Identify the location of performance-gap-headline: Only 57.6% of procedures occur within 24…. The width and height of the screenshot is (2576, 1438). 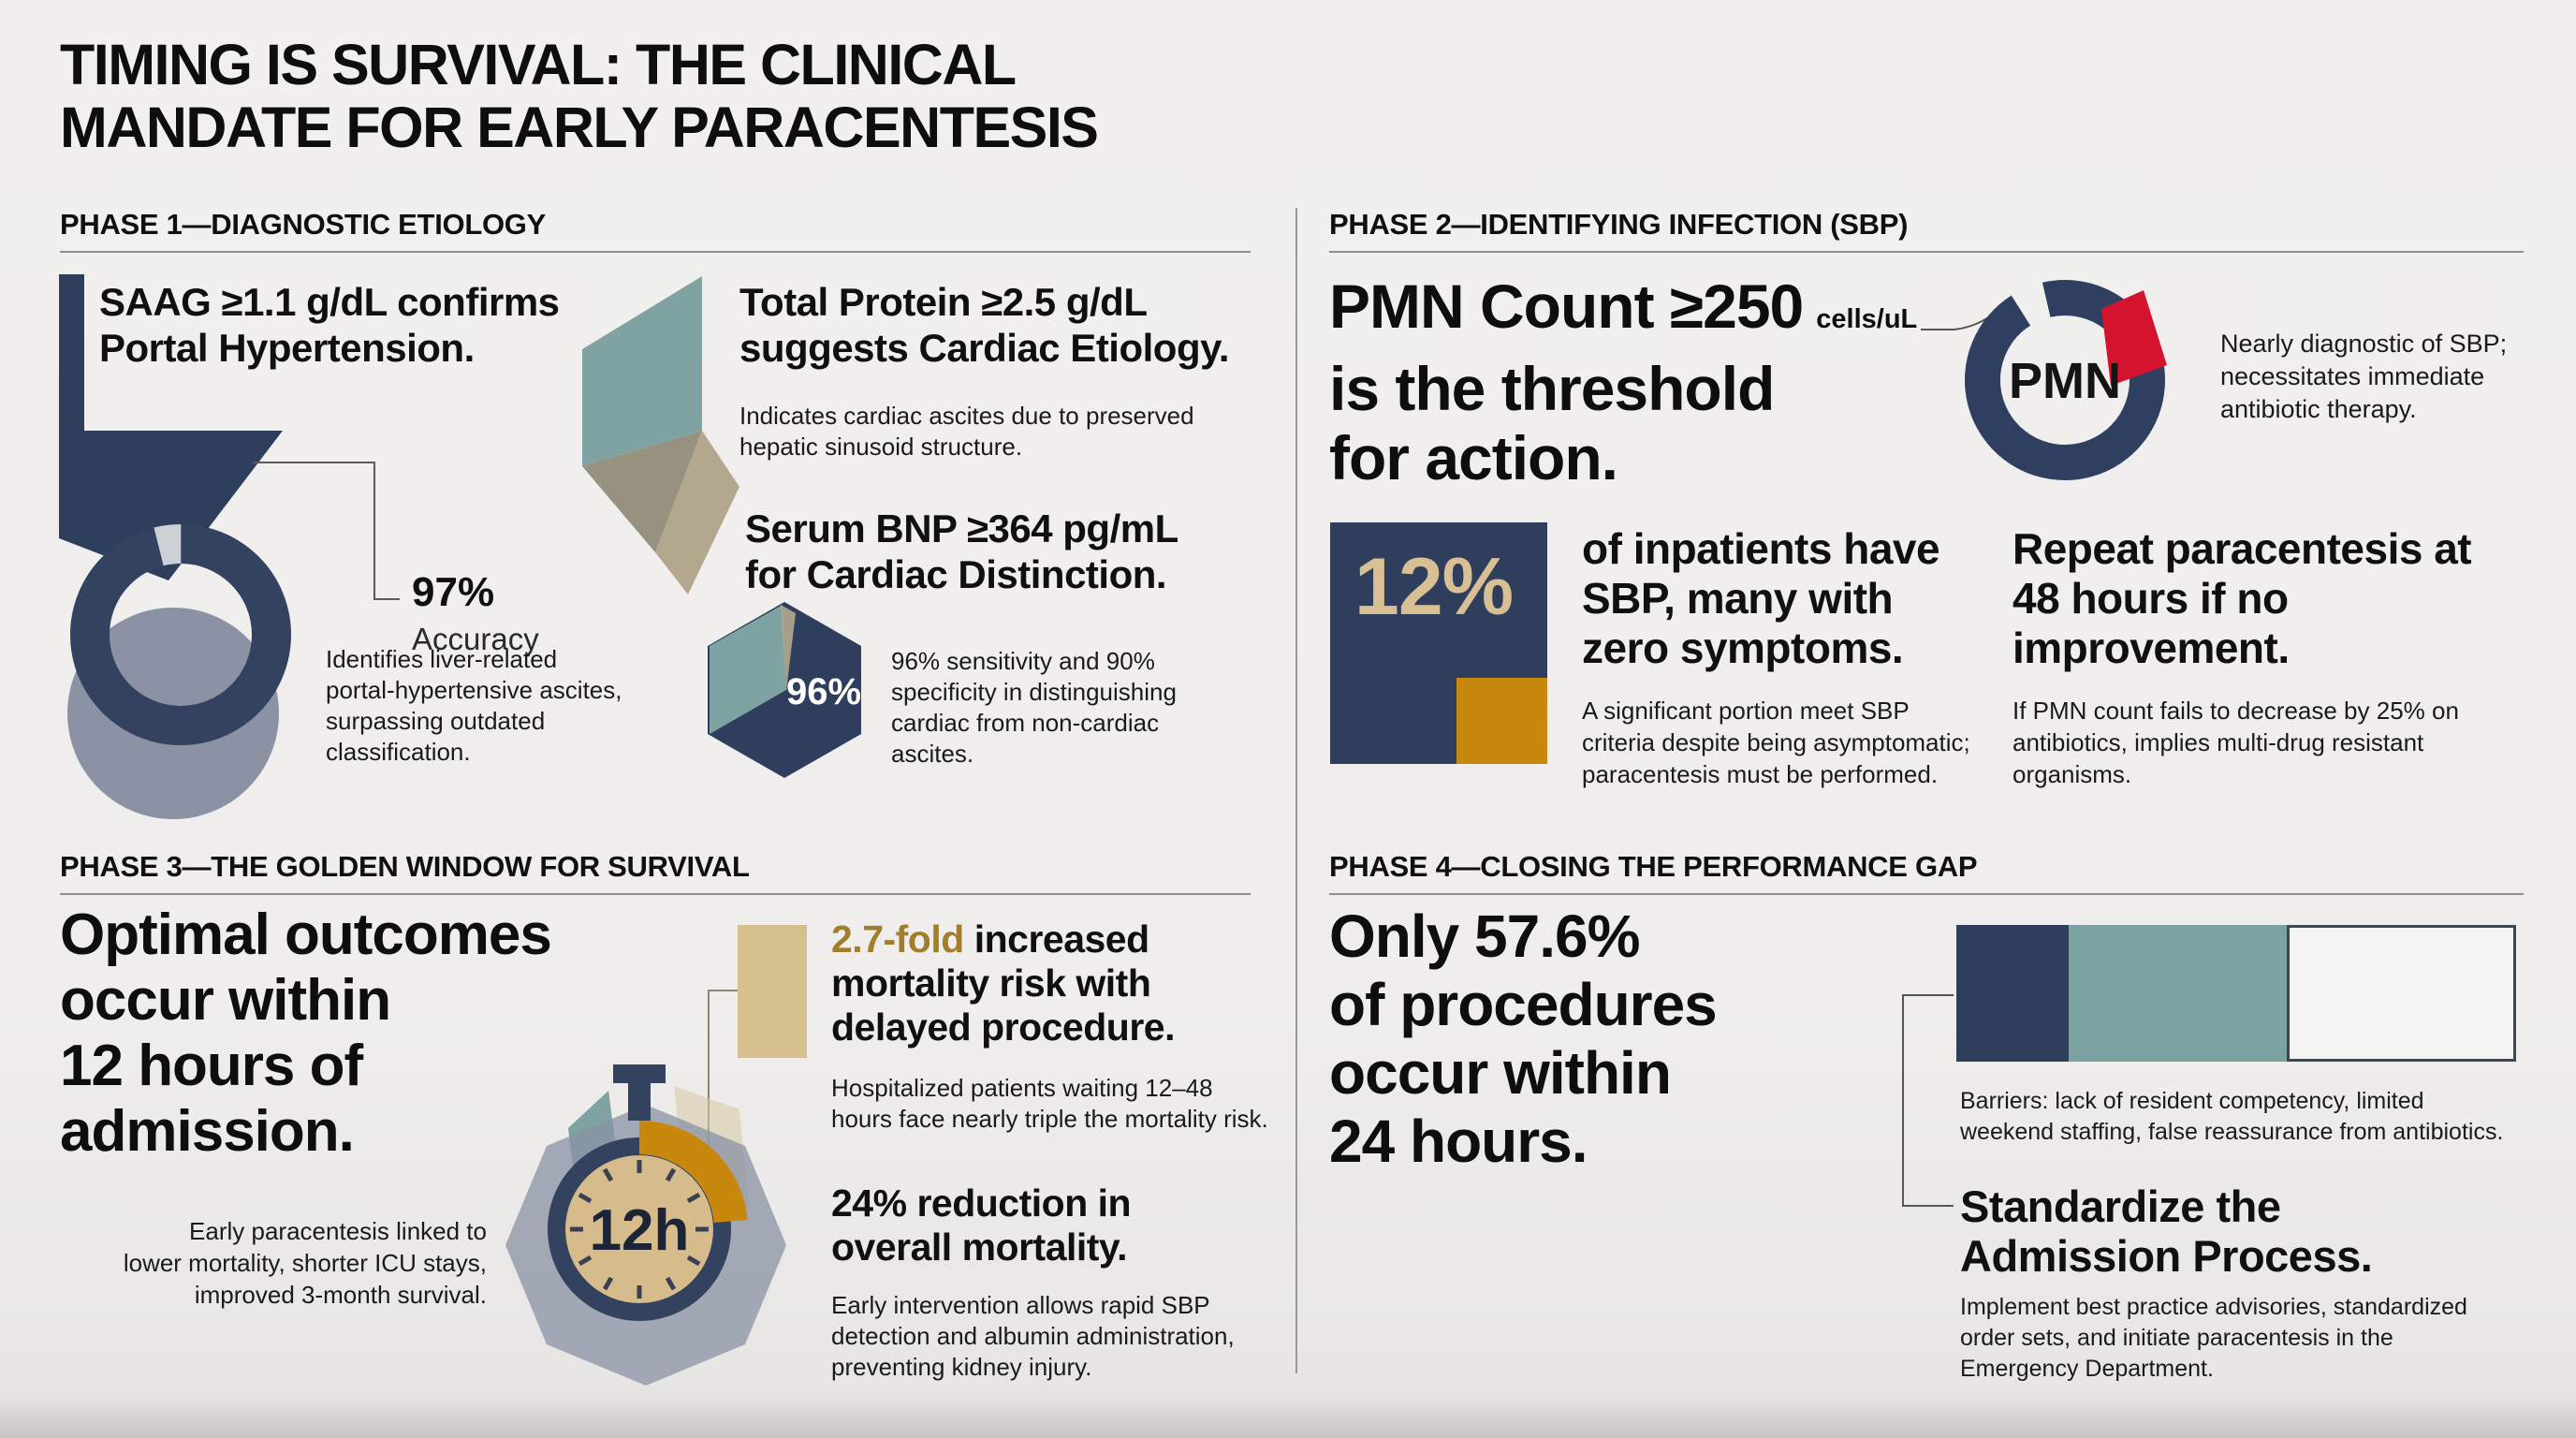
(1523, 1038).